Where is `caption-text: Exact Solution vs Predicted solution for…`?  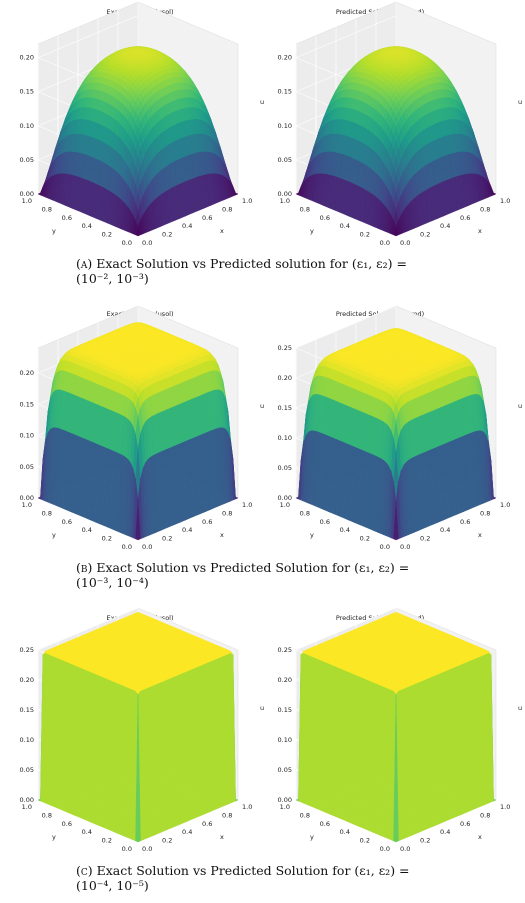 caption-text: Exact Solution vs Predicted solution for… is located at coordinates (241, 271).